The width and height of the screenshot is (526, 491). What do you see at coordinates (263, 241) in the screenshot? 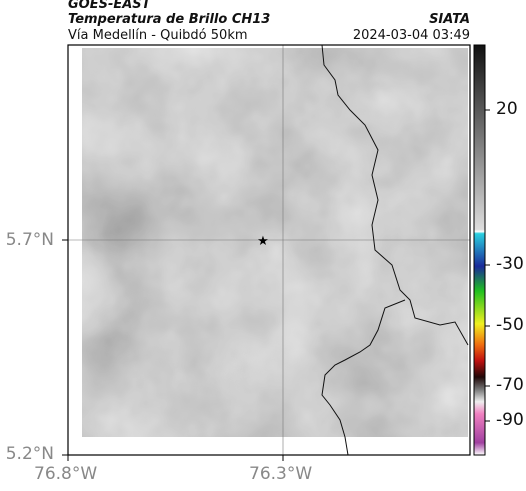
I see `location-star: ★` at bounding box center [263, 241].